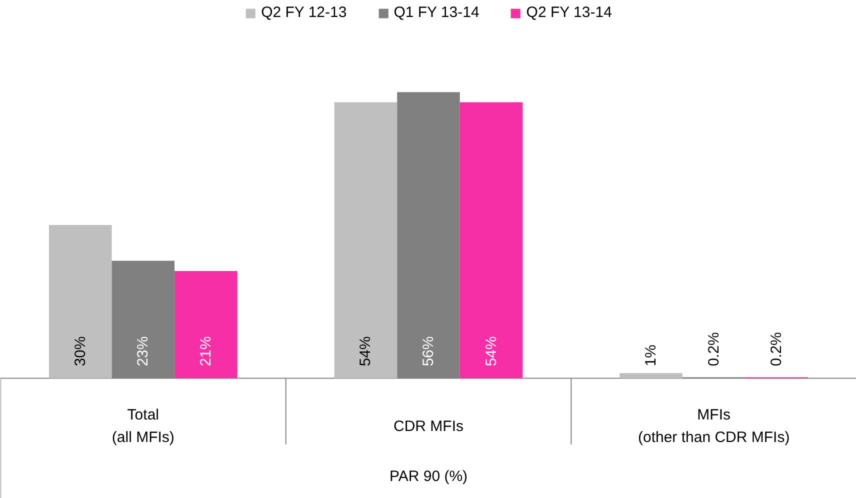  What do you see at coordinates (143, 351) in the screenshot?
I see `data-label: 23%` at bounding box center [143, 351].